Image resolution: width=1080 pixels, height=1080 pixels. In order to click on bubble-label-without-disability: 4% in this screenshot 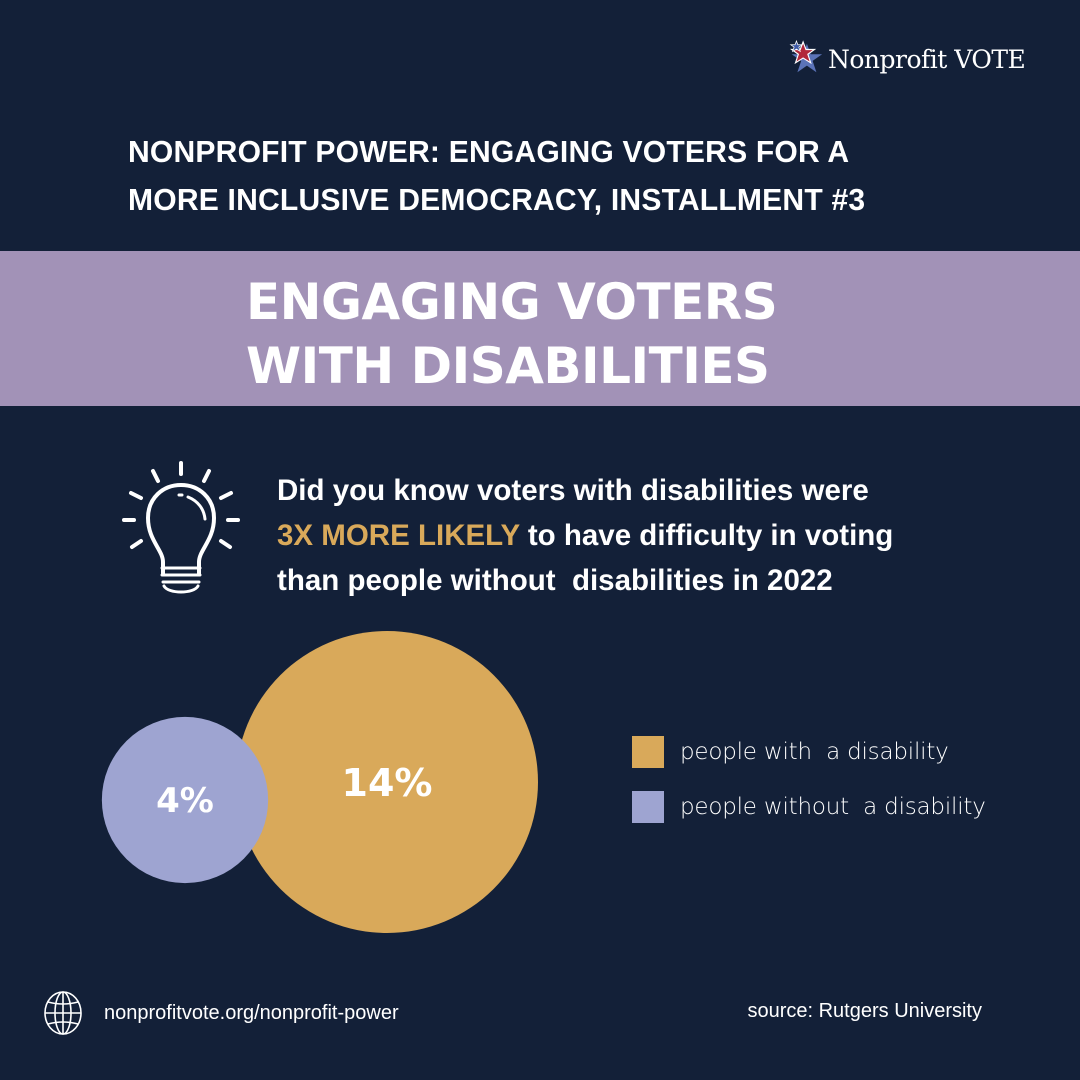, I will do `click(185, 801)`.